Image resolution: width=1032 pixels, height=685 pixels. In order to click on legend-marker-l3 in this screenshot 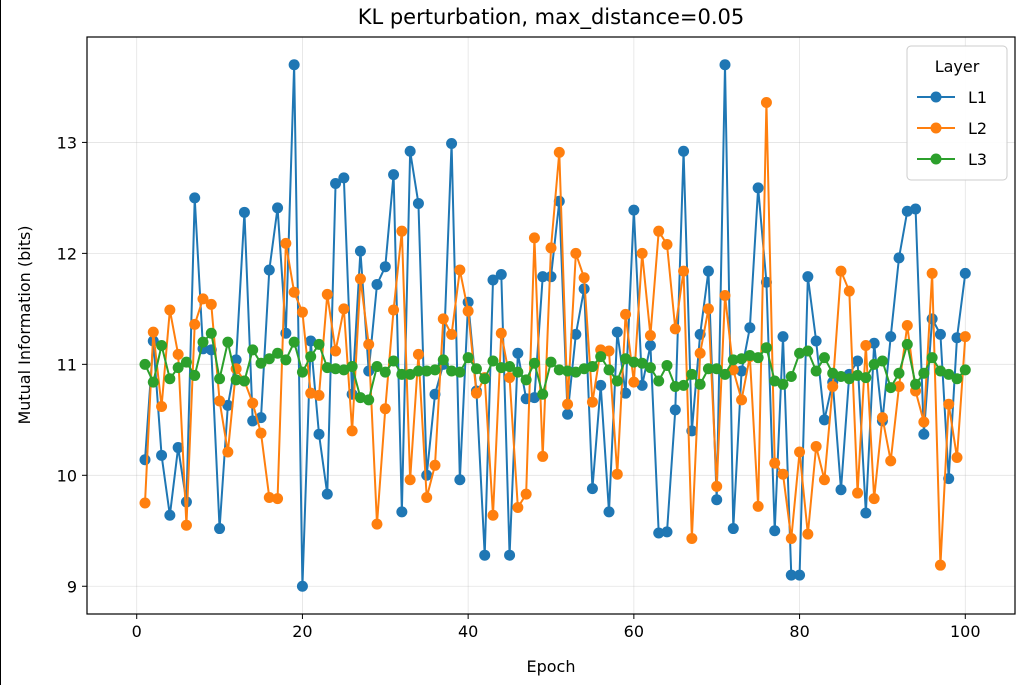, I will do `click(936, 159)`.